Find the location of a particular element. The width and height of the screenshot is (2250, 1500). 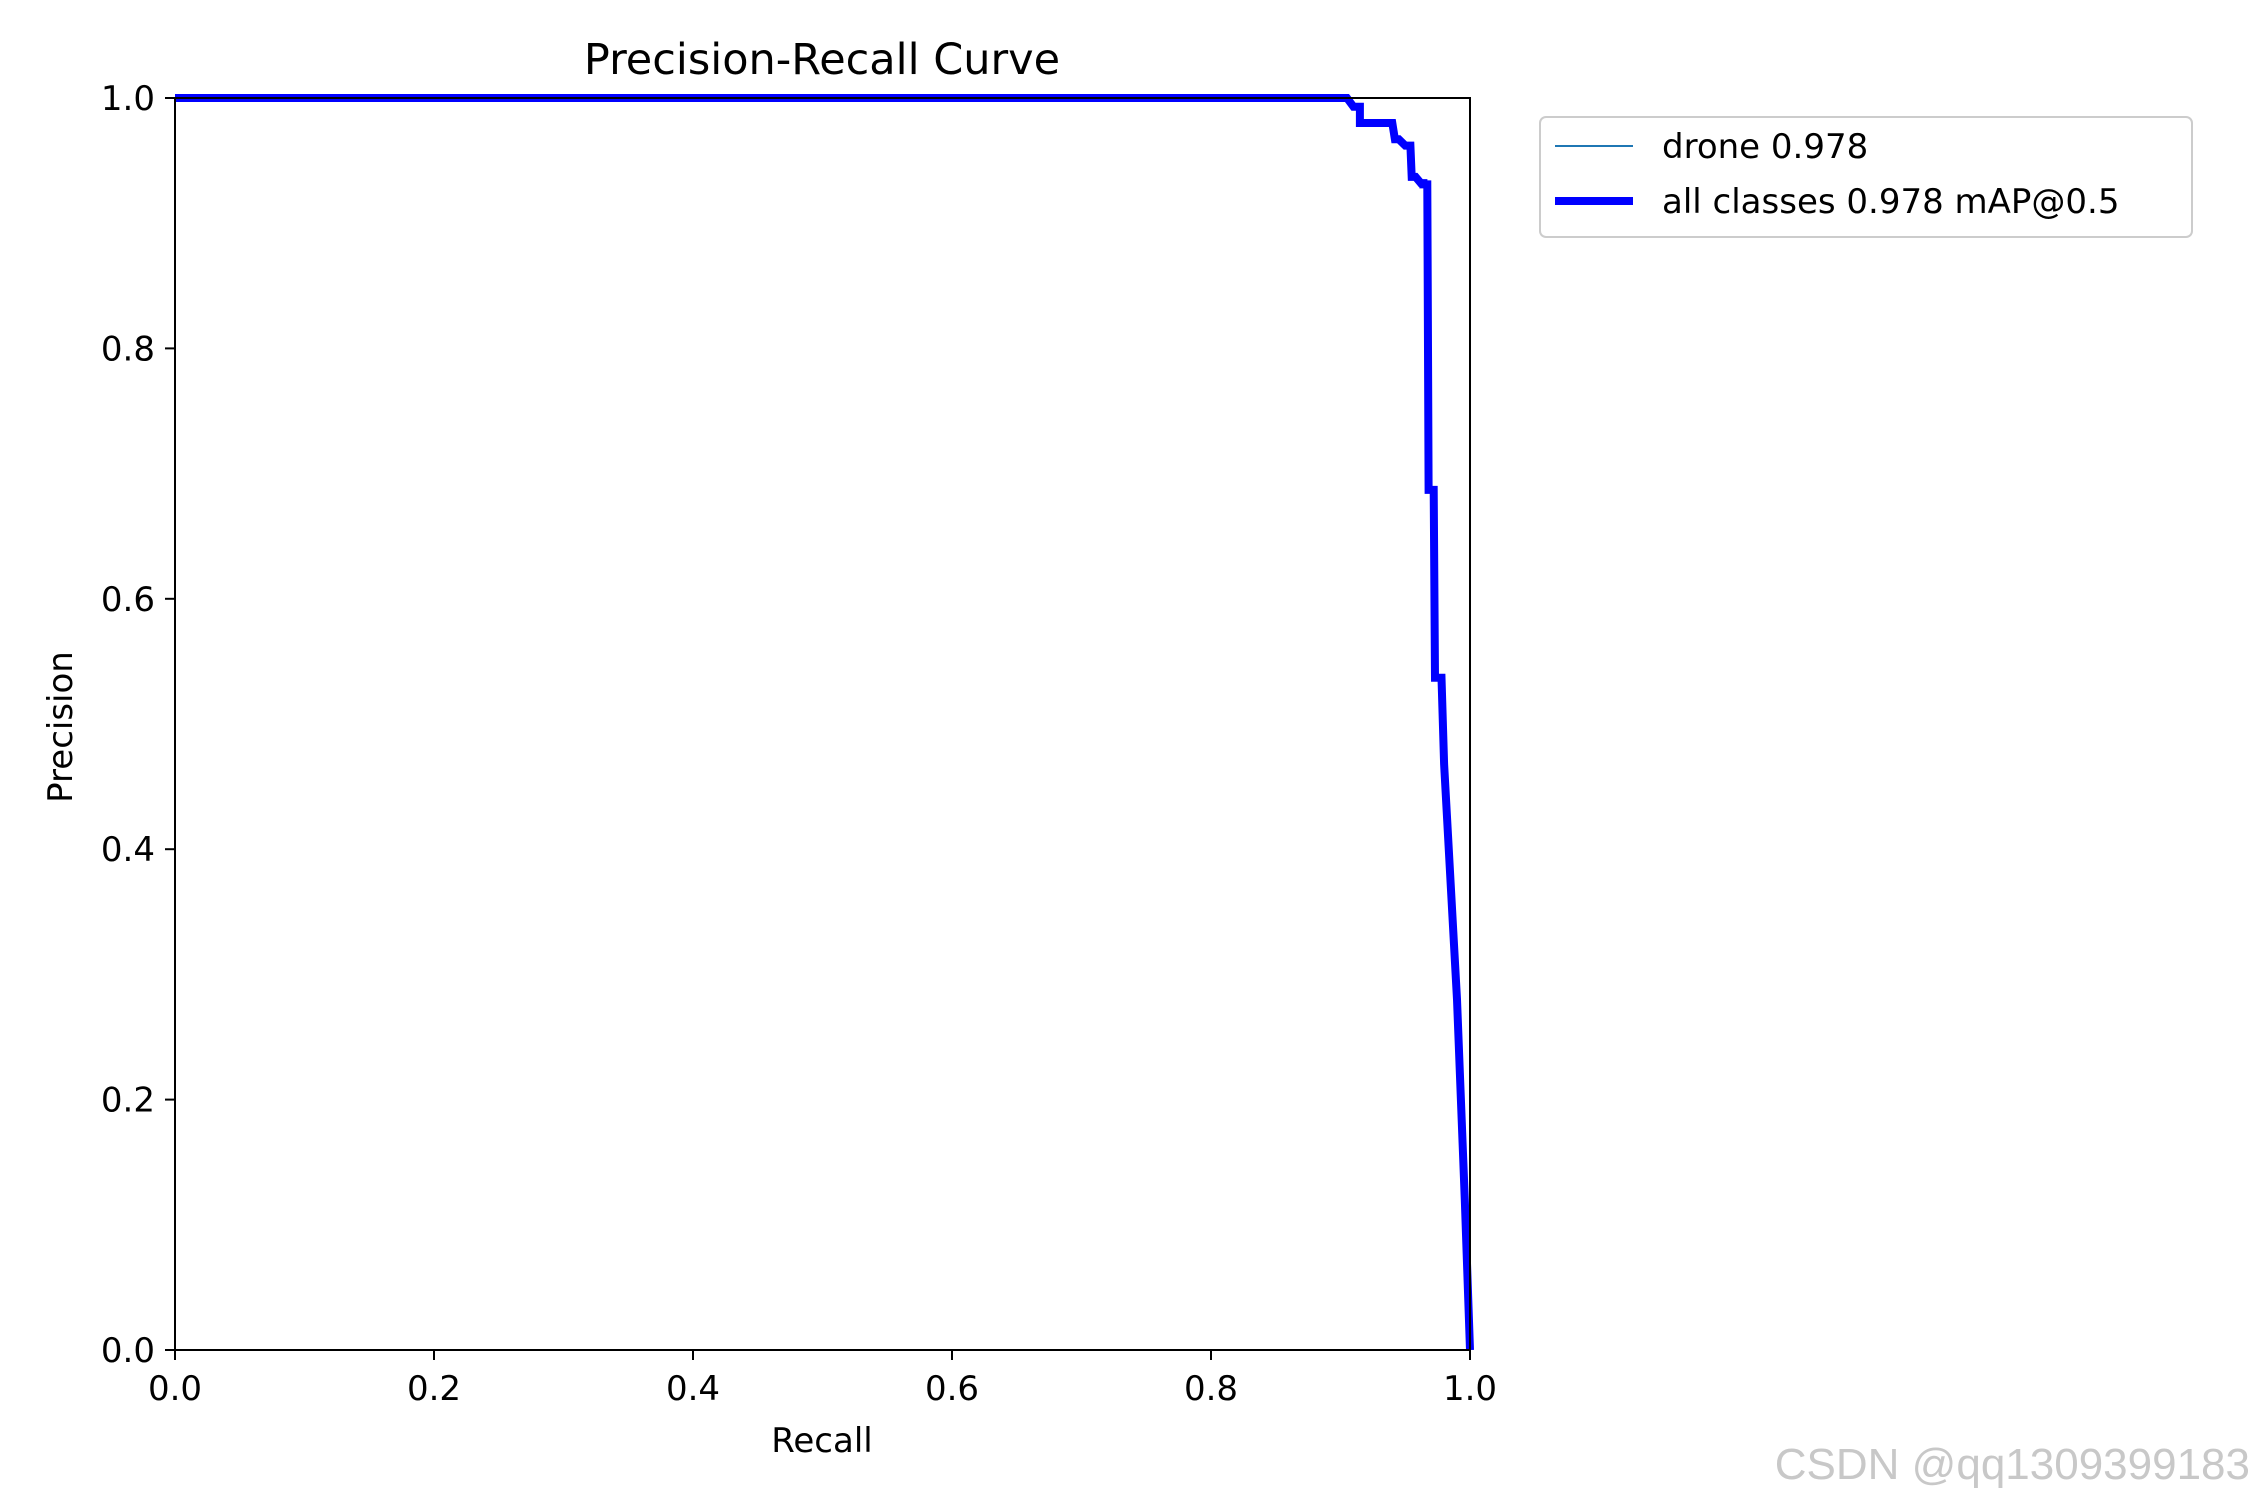

x-axis-label: Recall is located at coordinates (821, 1441).